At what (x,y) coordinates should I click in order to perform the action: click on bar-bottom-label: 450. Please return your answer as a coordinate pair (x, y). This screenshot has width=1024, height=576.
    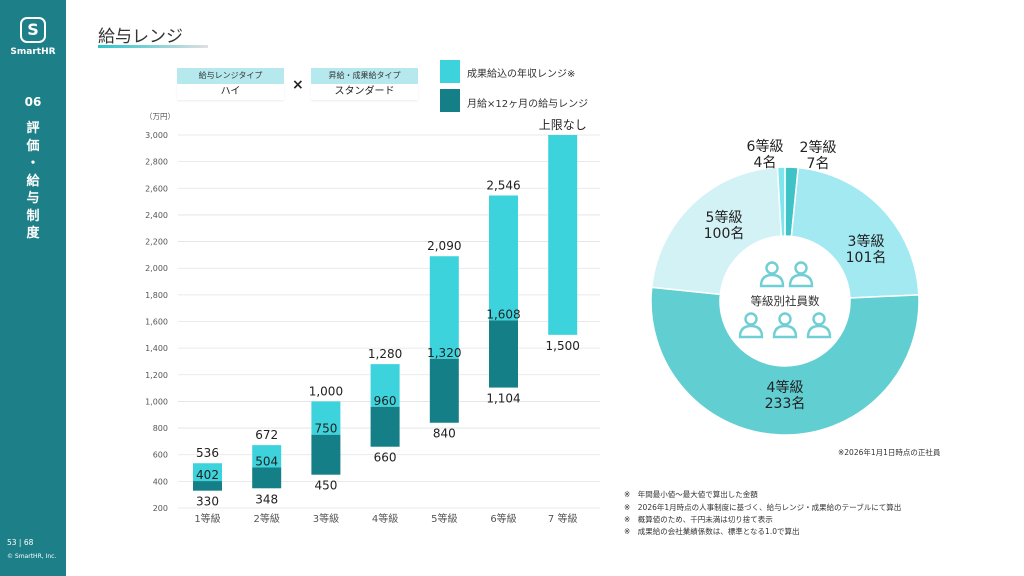
    Looking at the image, I should click on (325, 486).